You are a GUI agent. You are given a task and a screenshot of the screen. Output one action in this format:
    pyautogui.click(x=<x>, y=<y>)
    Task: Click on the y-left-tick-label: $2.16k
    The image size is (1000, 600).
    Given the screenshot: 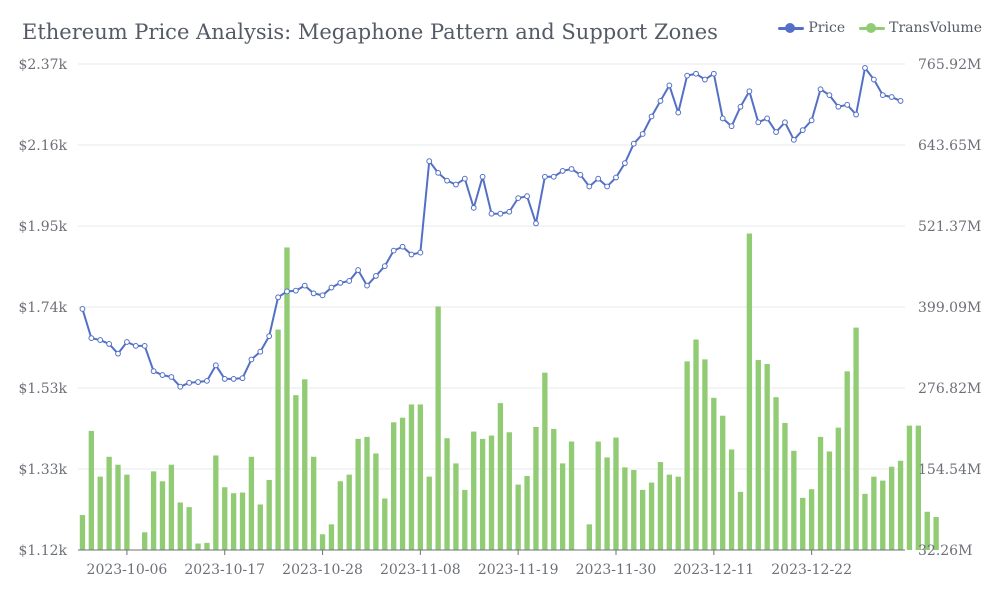 What is the action you would take?
    pyautogui.click(x=42, y=146)
    